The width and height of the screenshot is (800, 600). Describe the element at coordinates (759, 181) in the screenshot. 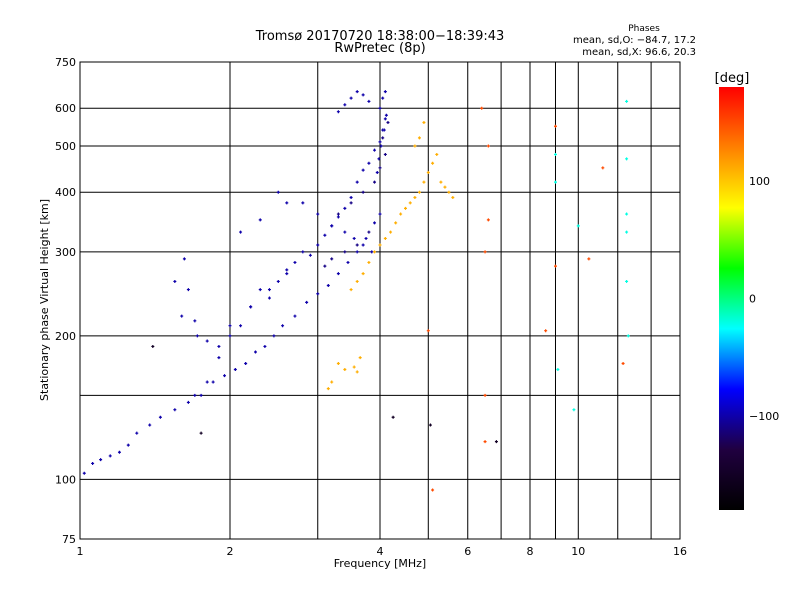

I see `colorbar-tick-label: 100` at that location.